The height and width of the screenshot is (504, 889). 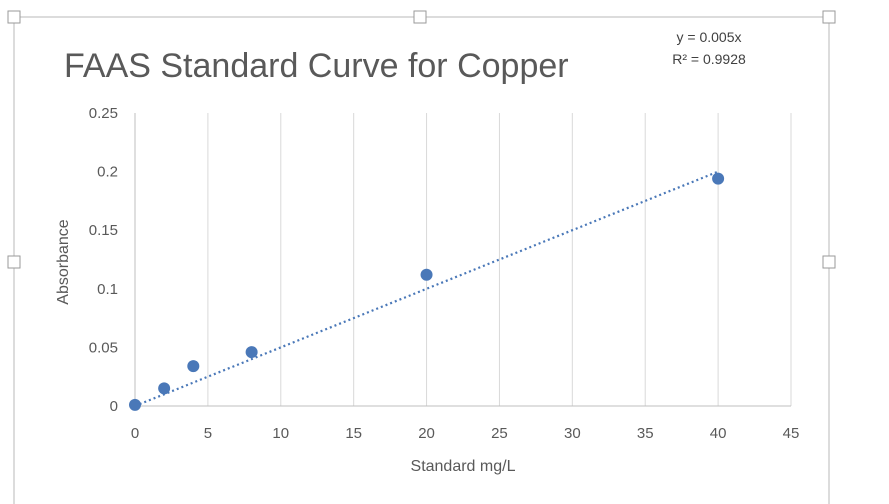 What do you see at coordinates (829, 262) in the screenshot?
I see `resize-handle-middle-right` at bounding box center [829, 262].